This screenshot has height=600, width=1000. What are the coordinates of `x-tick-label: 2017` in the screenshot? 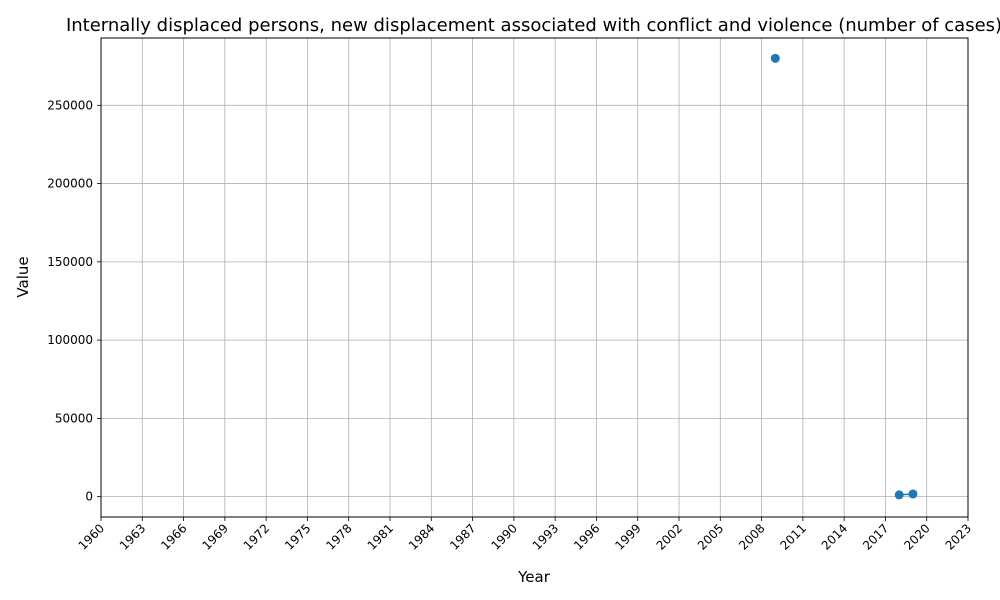 It's located at (875, 536).